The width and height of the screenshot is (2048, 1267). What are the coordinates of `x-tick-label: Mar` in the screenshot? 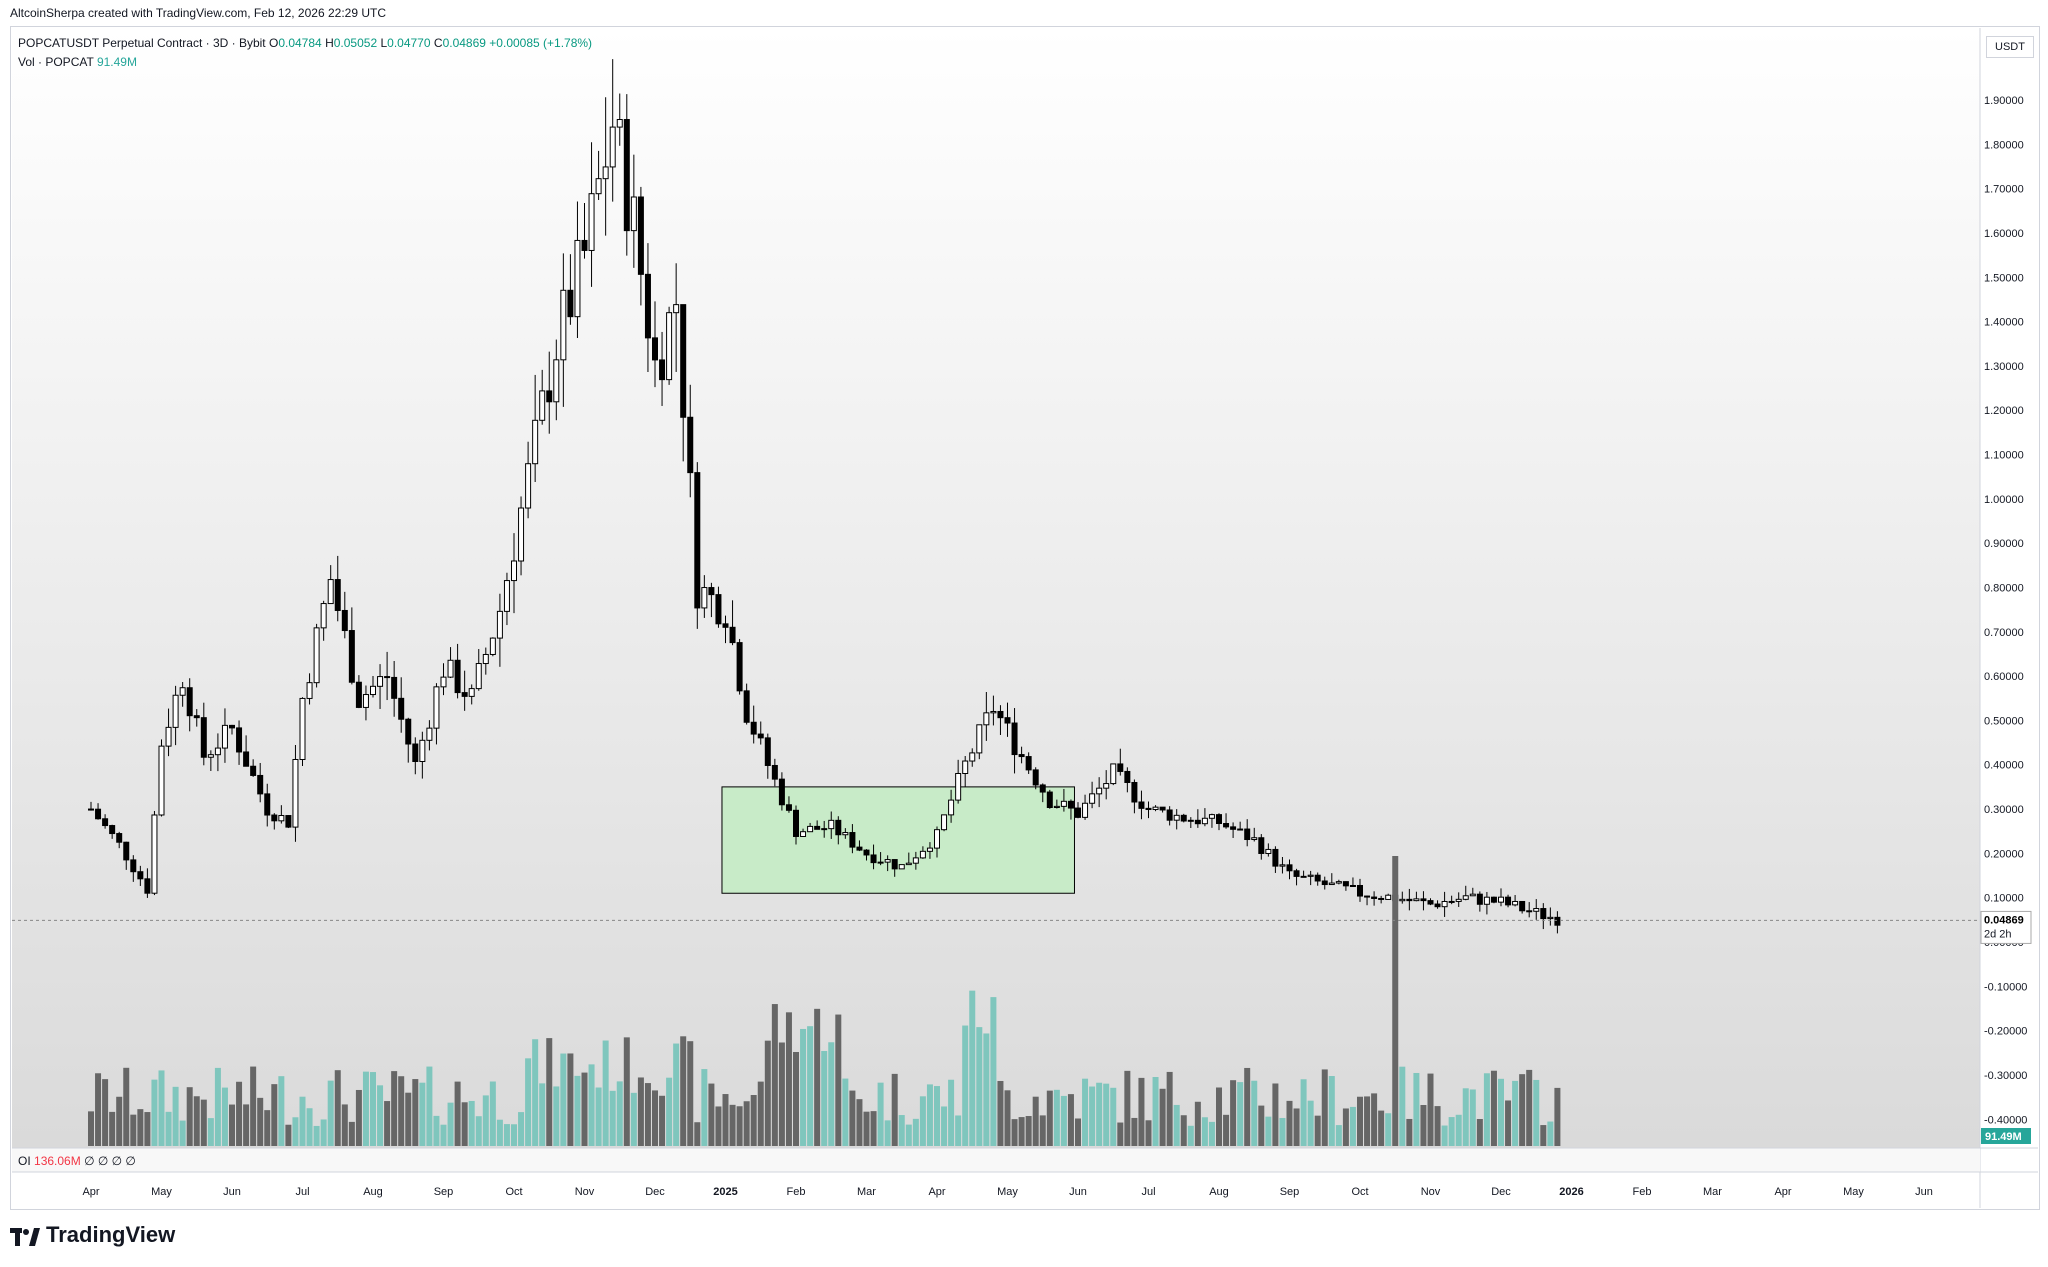 It's located at (1712, 1192).